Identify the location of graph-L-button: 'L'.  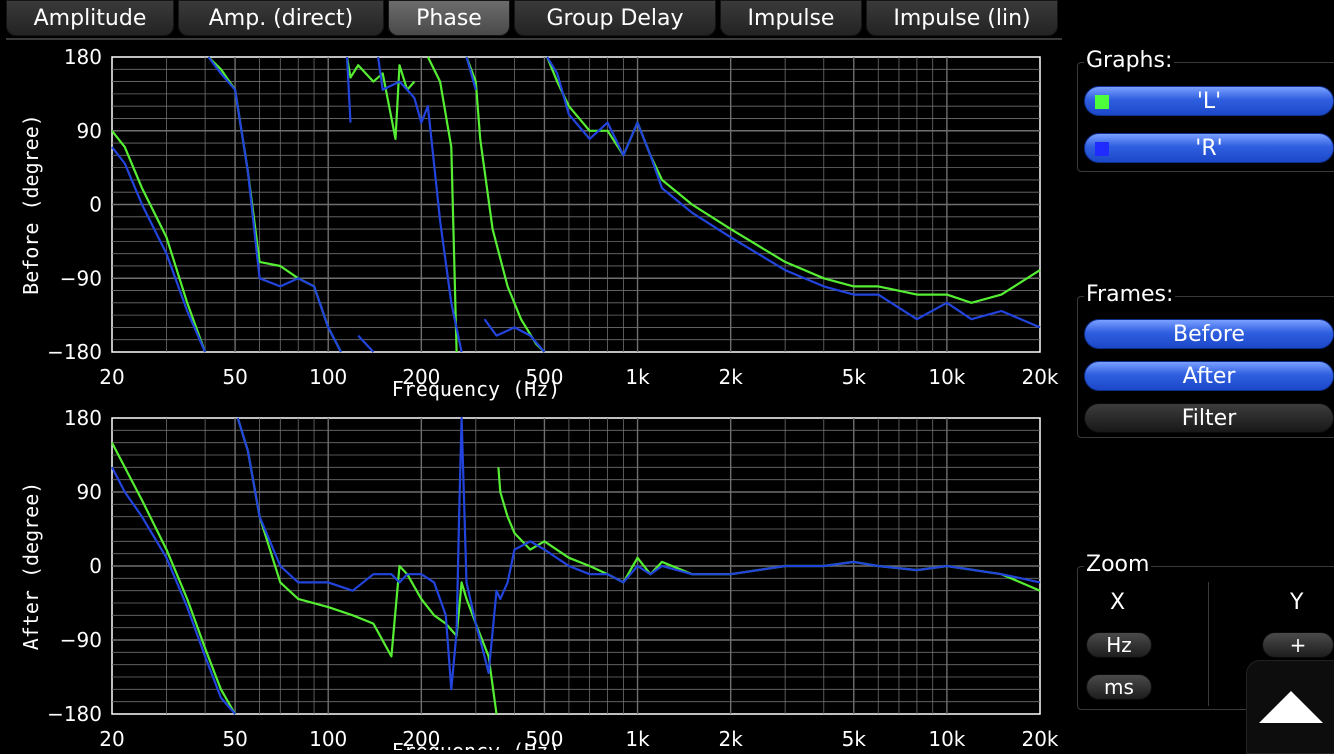
(1209, 101).